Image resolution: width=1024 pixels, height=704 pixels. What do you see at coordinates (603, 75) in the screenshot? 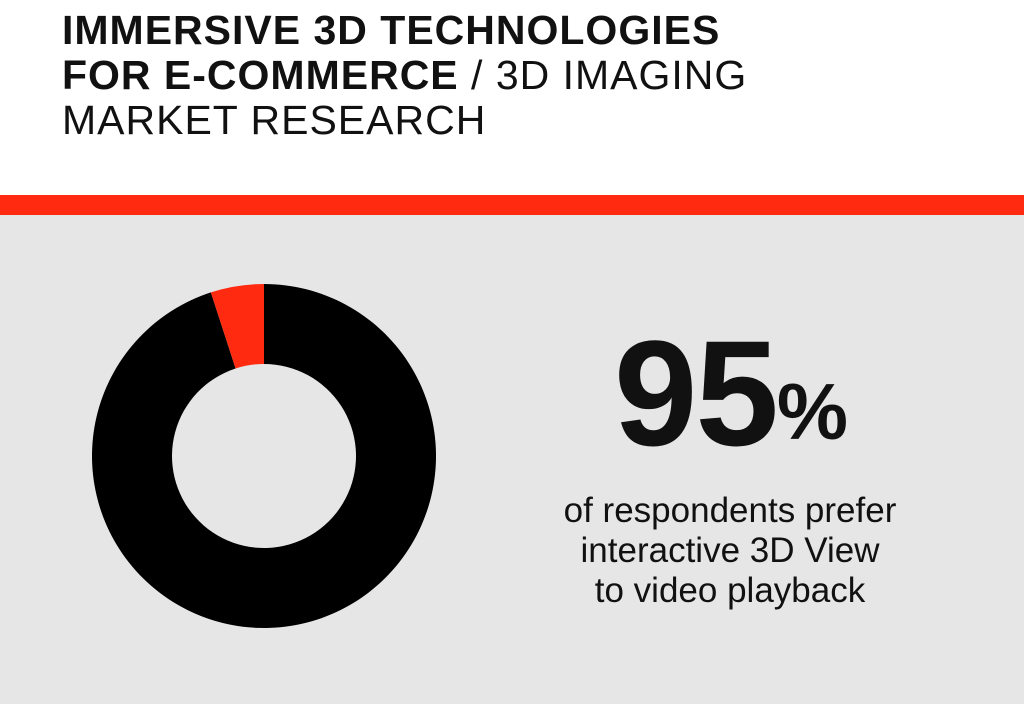
I see `title-line-2-light: / 3D IMAGING` at bounding box center [603, 75].